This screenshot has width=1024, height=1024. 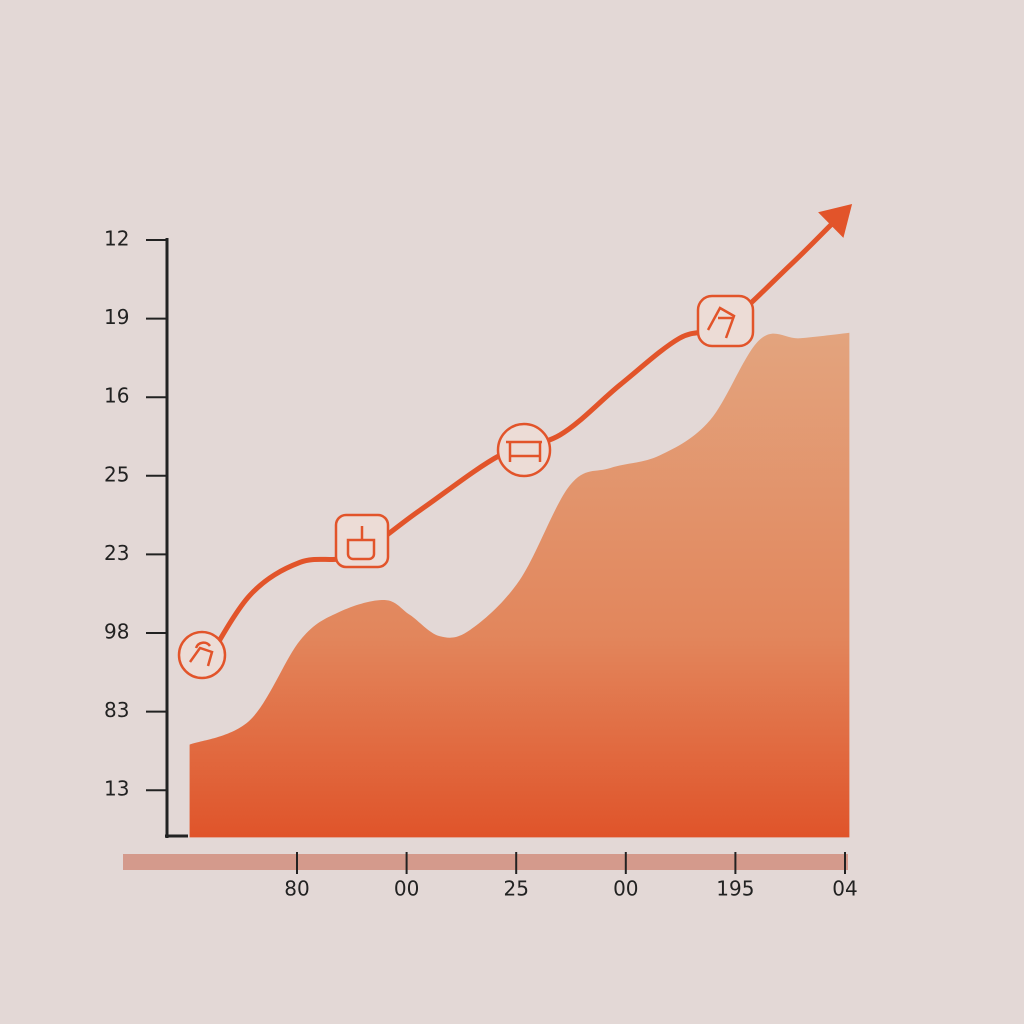 I want to click on y-tick-label: 19, so click(x=116, y=317).